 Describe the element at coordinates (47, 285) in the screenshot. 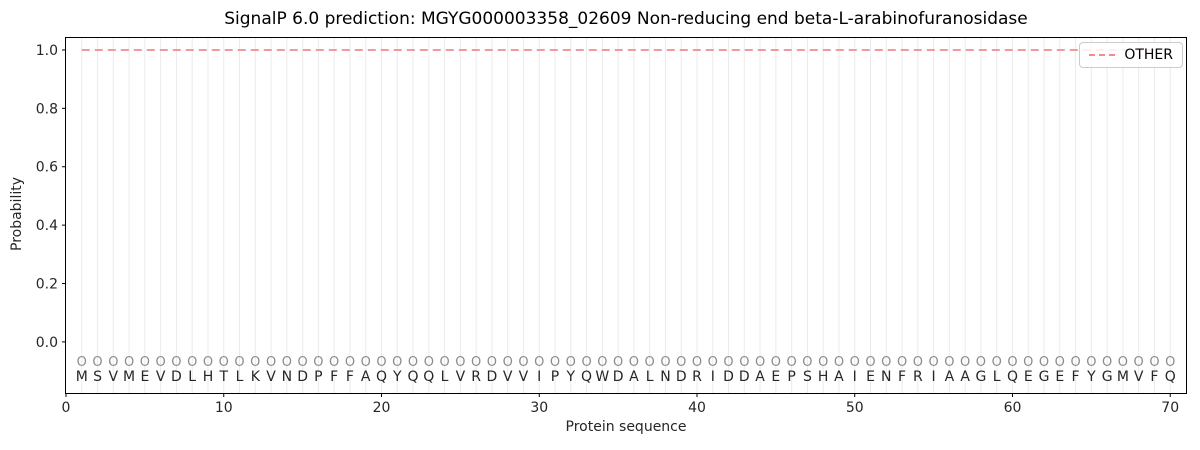

I see `y-tick-label: 0.2` at that location.